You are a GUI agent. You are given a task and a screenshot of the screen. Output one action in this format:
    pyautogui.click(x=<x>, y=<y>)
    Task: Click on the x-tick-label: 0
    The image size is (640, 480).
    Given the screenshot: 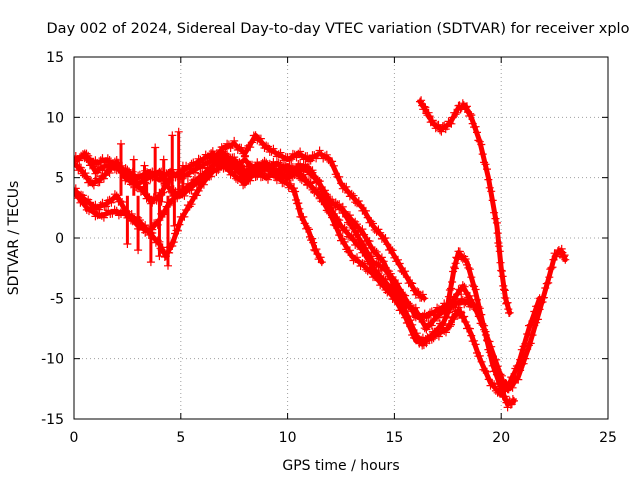 What is the action you would take?
    pyautogui.click(x=74, y=438)
    